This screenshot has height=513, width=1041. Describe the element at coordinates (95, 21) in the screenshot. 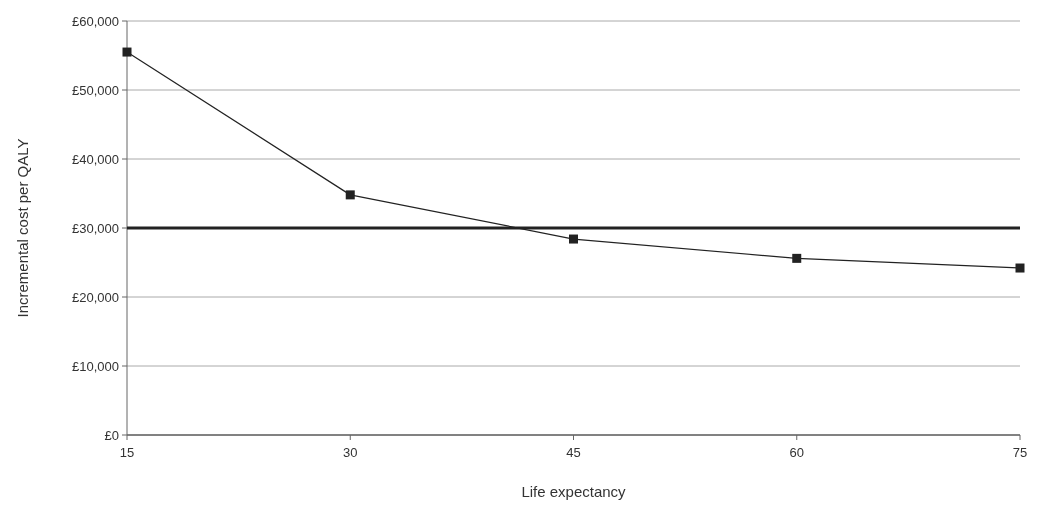

I see `y-tick-label: £60,000` at that location.